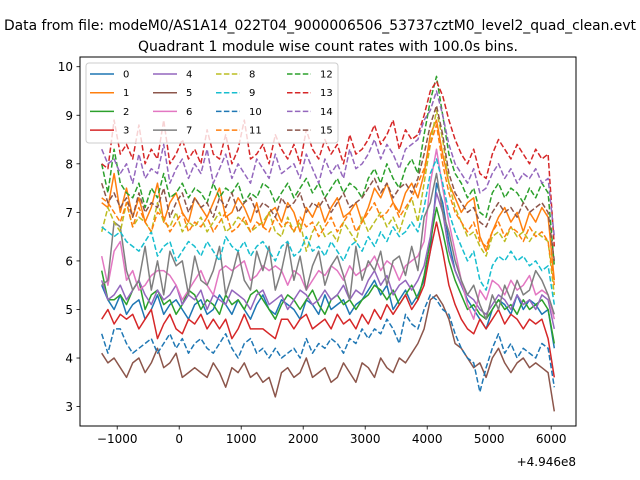  What do you see at coordinates (255, 112) in the screenshot?
I see `legend-label-10: 10` at bounding box center [255, 112].